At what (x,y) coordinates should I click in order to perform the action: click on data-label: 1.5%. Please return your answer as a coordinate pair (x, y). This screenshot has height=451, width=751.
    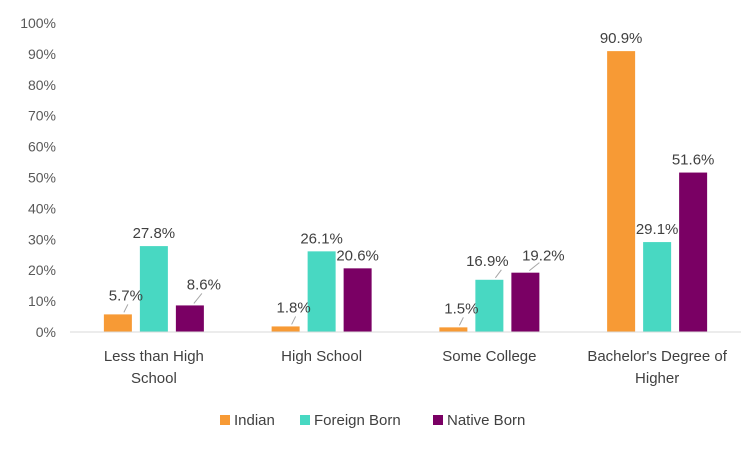
    Looking at the image, I should click on (461, 308).